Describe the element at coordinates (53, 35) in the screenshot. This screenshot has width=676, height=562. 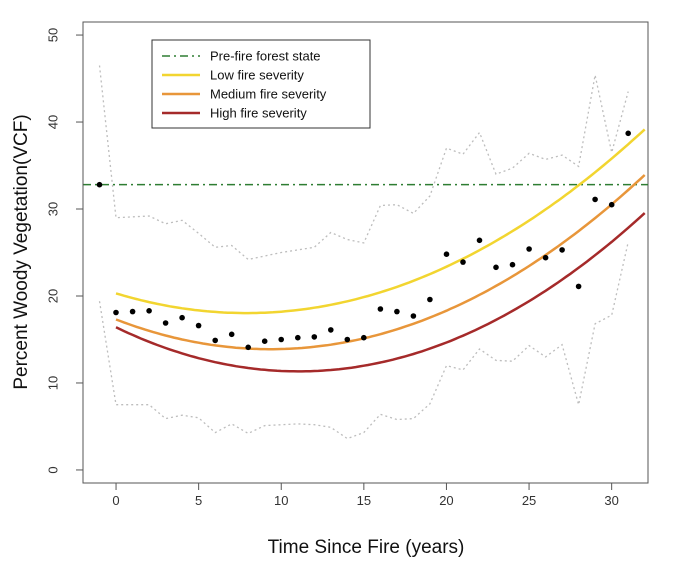
I see `y-tick-label: 50` at that location.